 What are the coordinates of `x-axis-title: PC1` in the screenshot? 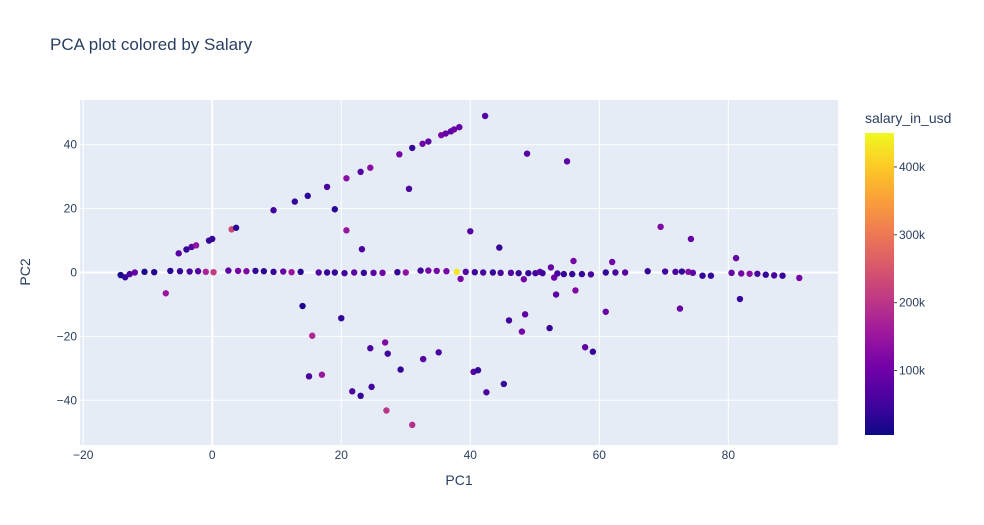 It's located at (458, 480).